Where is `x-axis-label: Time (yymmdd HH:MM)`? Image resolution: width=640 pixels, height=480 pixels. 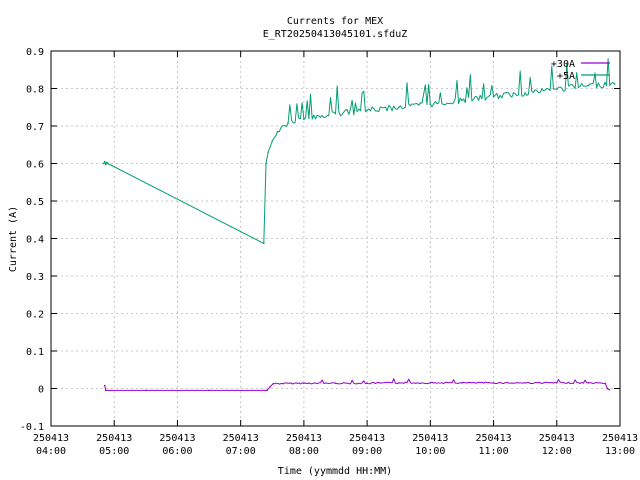 x-axis-label: Time (yymmdd HH:MM) is located at coordinates (335, 471).